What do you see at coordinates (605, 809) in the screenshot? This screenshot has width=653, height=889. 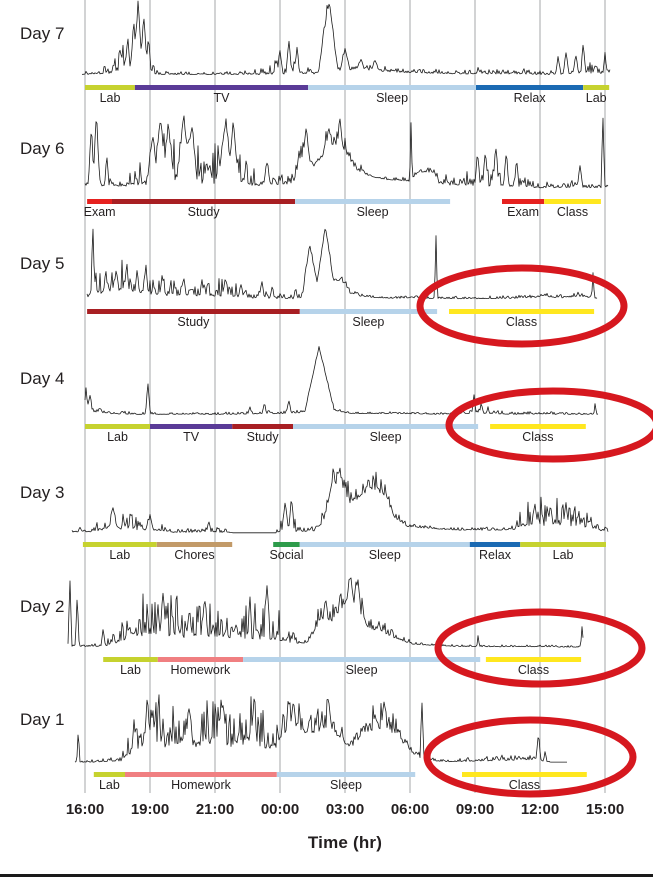 I see `x-tick-label: 15:00` at bounding box center [605, 809].